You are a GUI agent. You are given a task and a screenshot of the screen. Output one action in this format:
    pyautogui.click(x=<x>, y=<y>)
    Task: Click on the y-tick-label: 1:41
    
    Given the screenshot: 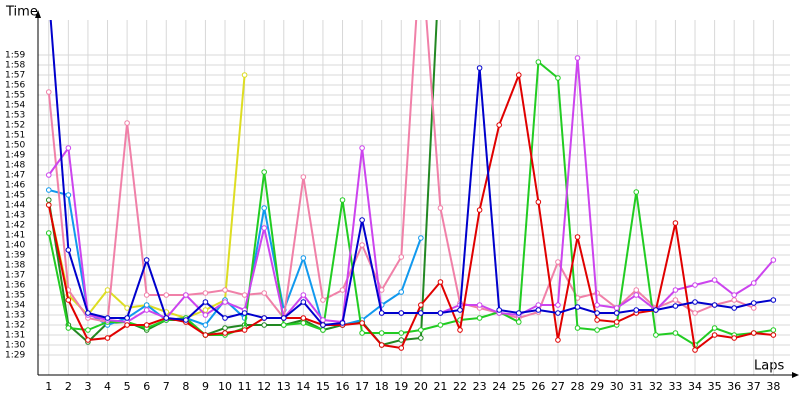 What is the action you would take?
    pyautogui.click(x=15, y=236)
    